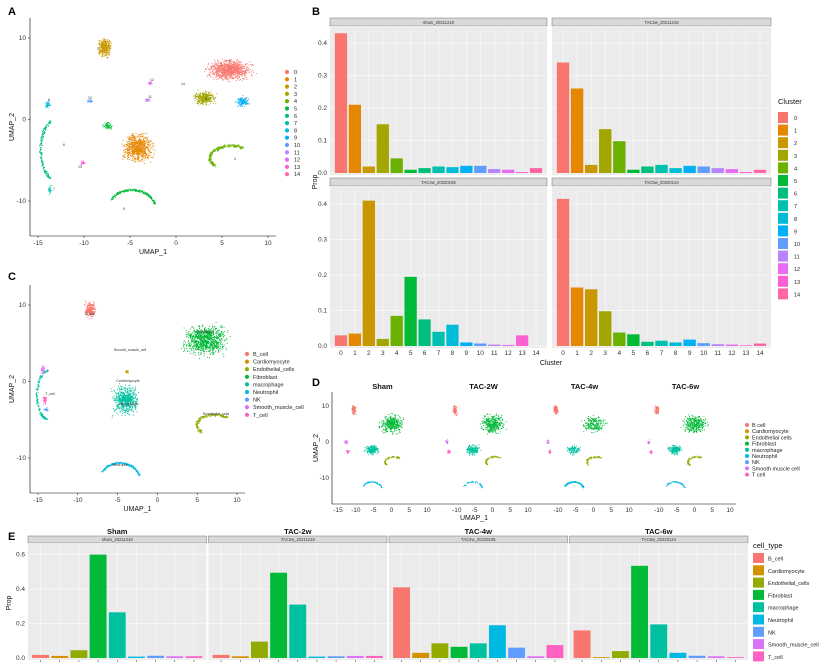  Describe the element at coordinates (265, 393) in the screenshot. I see `legend-label: Neutrophil` at that location.